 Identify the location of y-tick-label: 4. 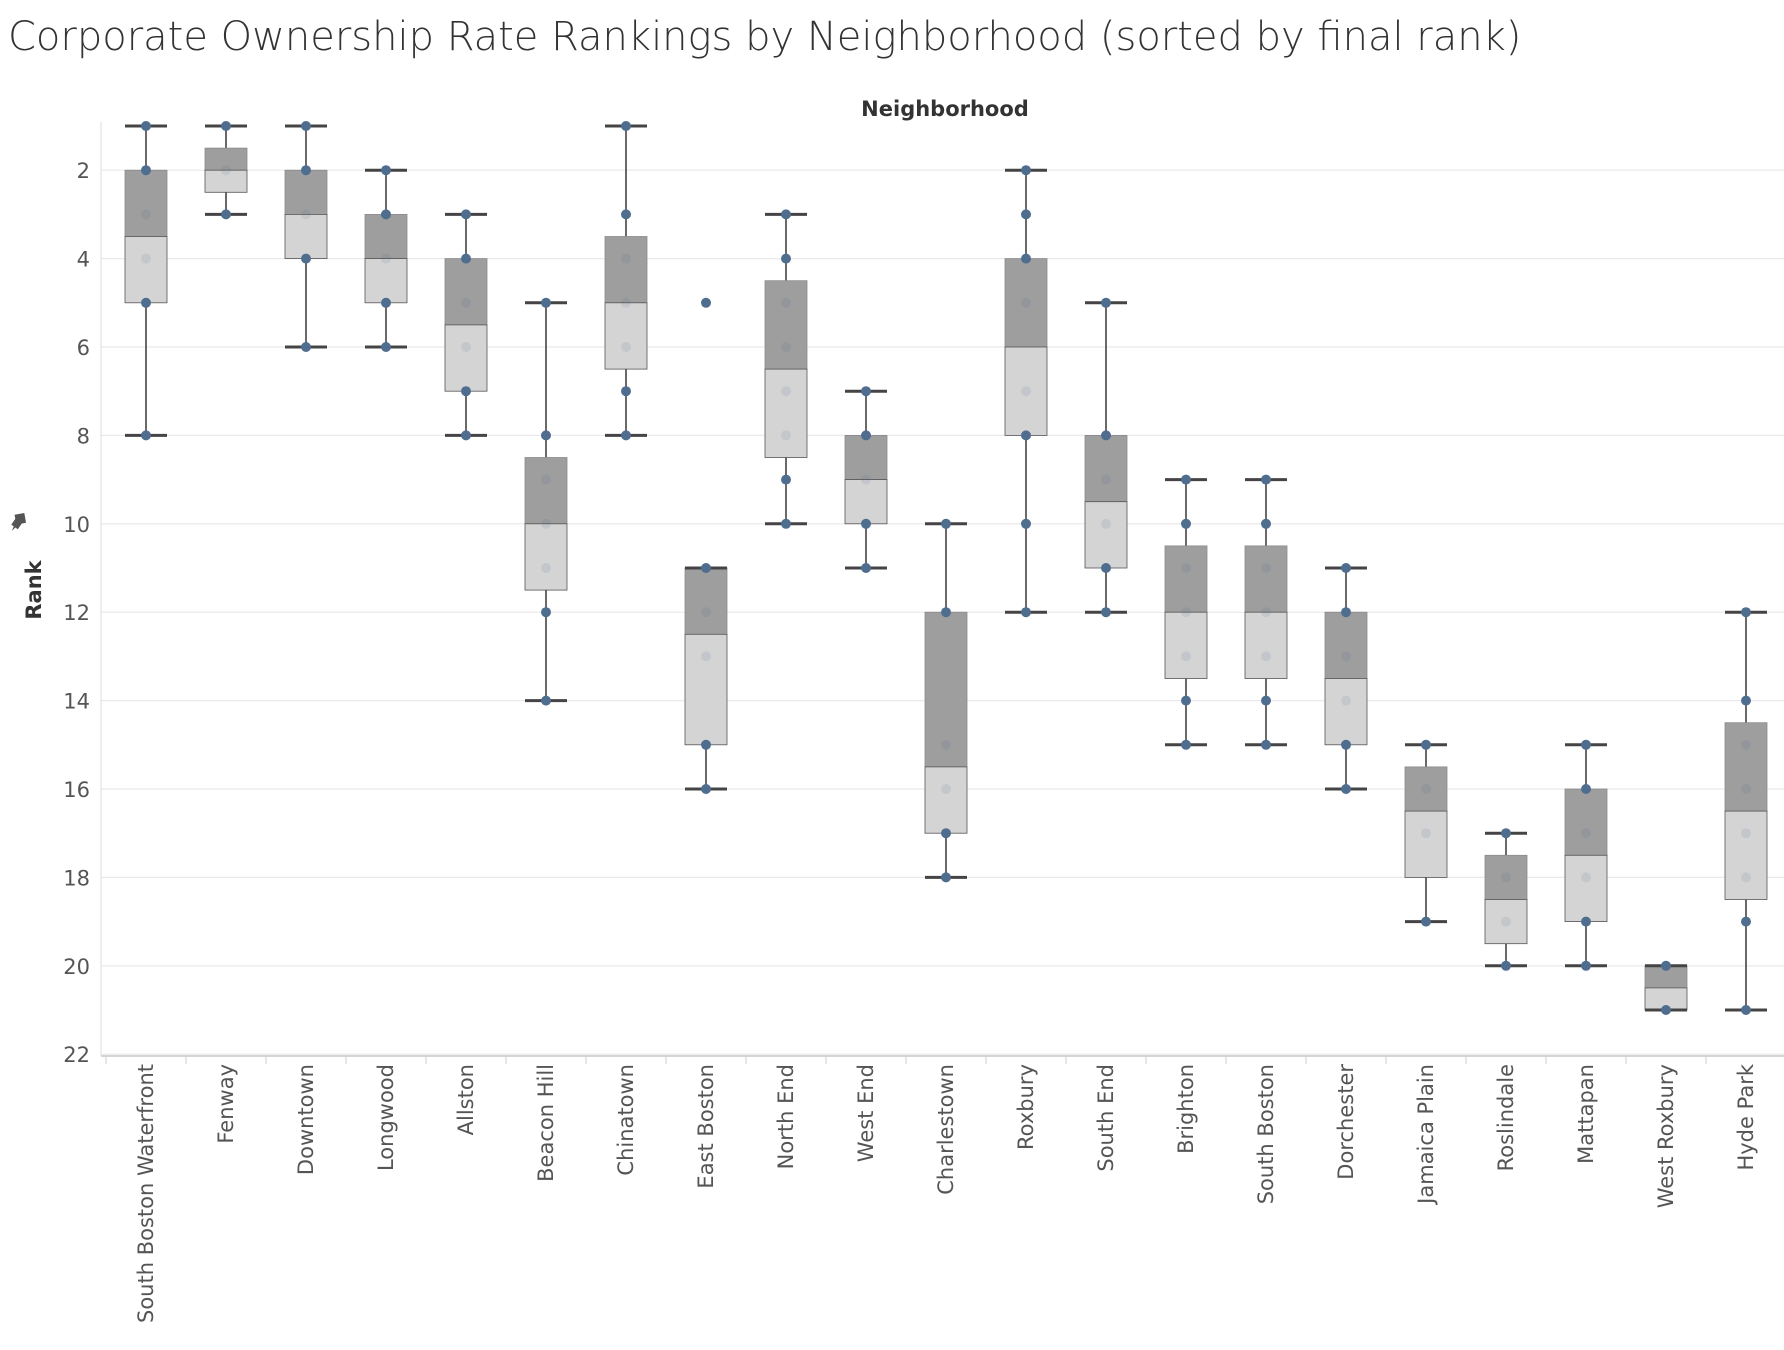
(83, 260).